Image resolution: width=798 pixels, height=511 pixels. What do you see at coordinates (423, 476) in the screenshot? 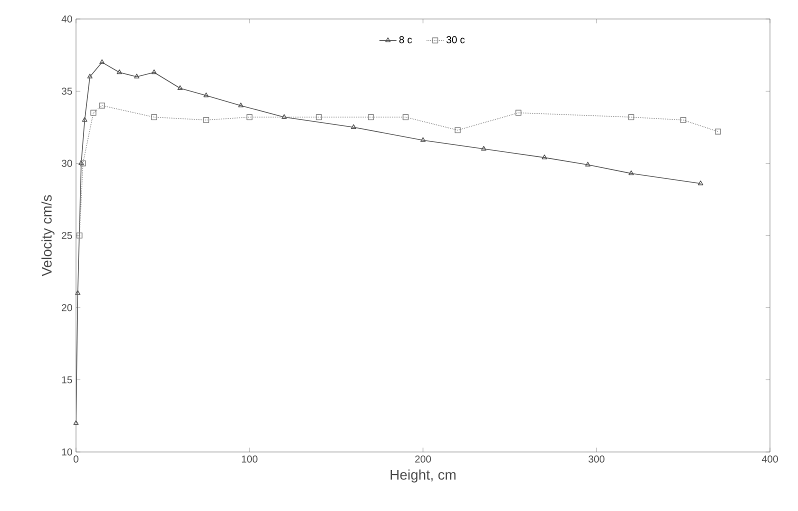
I see `x-axis-title: Height, cm` at bounding box center [423, 476].